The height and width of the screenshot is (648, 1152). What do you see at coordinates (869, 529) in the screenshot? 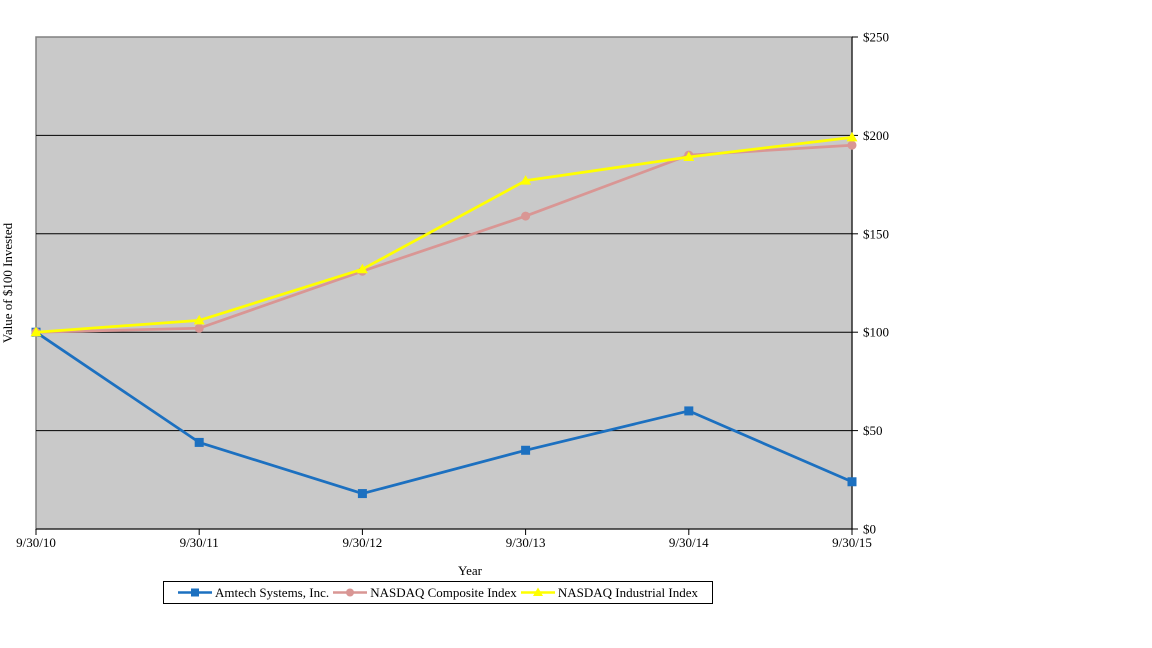
I see `y-tick-label: $0` at bounding box center [869, 529].